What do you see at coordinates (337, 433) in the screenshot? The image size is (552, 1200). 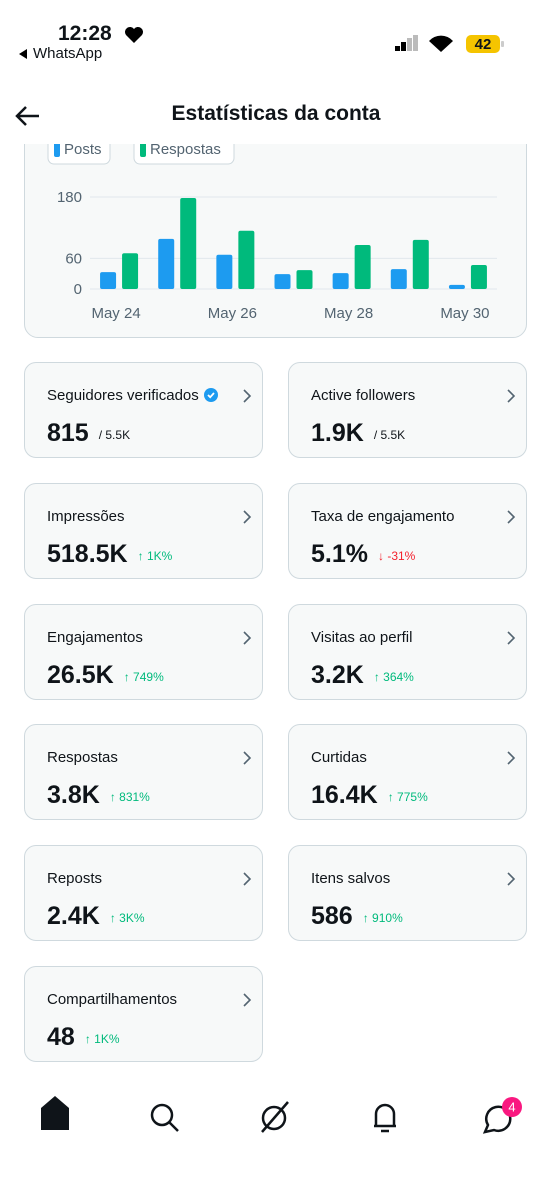 I see `stat-value: 1.9K` at bounding box center [337, 433].